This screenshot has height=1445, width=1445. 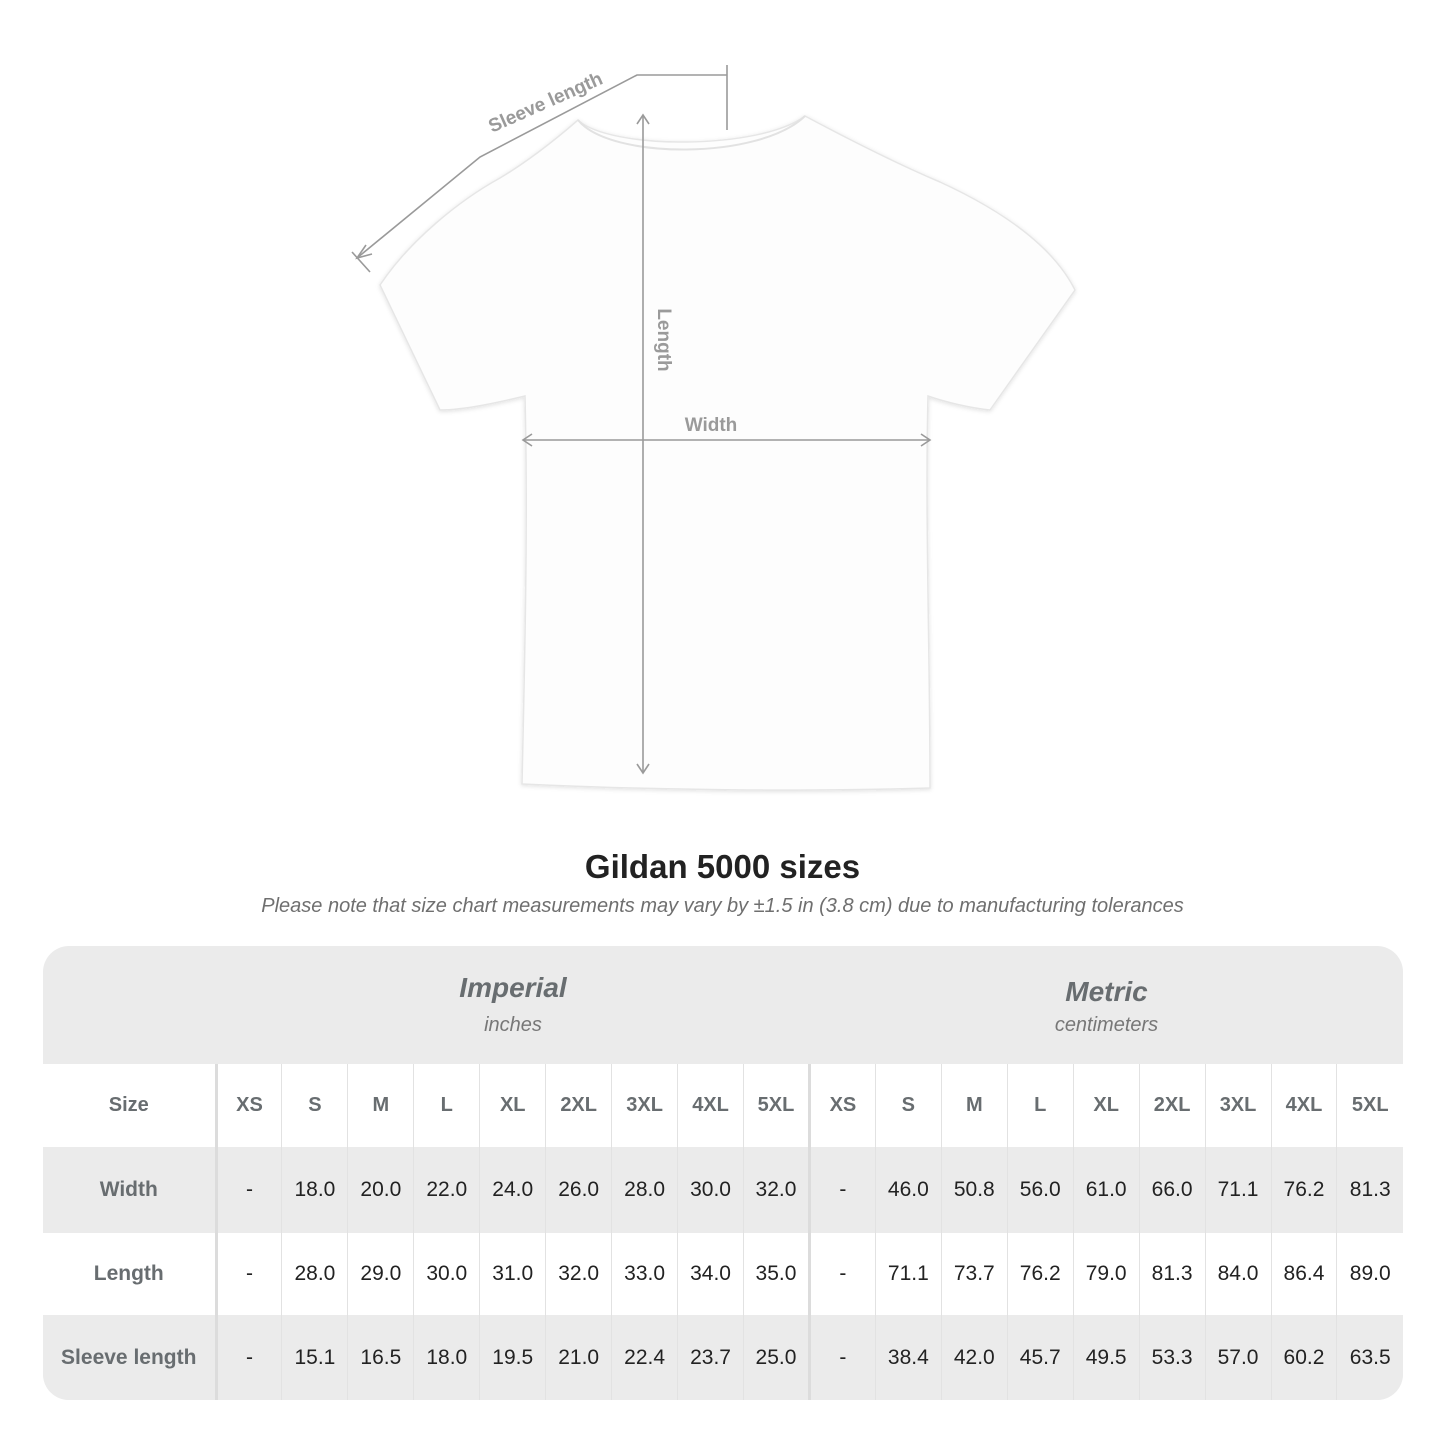 What do you see at coordinates (776, 1274) in the screenshot?
I see `imperial-cell: 35.0` at bounding box center [776, 1274].